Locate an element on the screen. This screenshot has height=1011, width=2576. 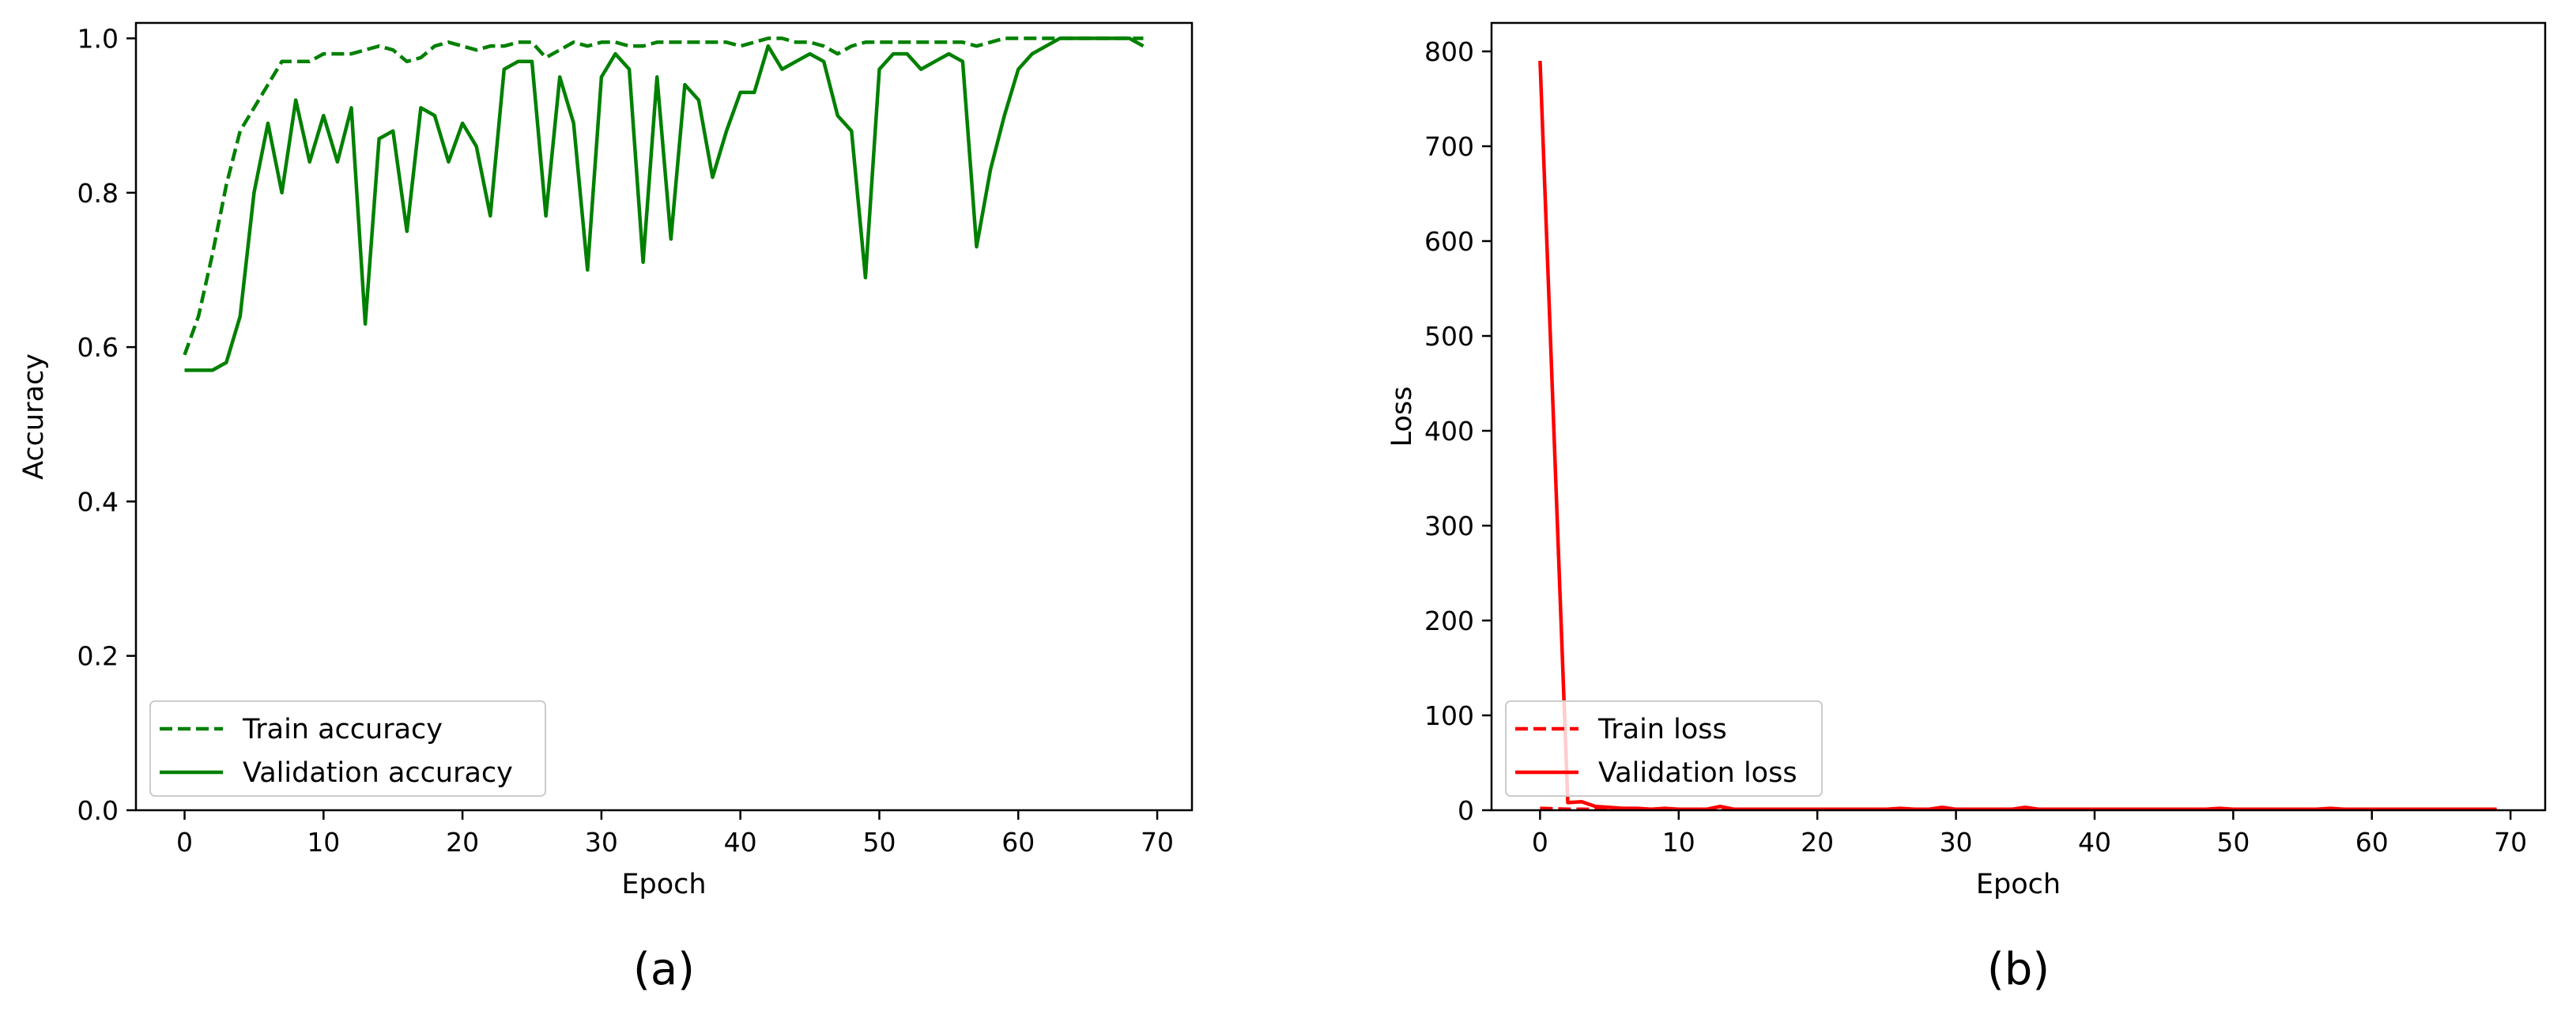
accuracy-y-axis-label: Accuracy is located at coordinates (34, 416).